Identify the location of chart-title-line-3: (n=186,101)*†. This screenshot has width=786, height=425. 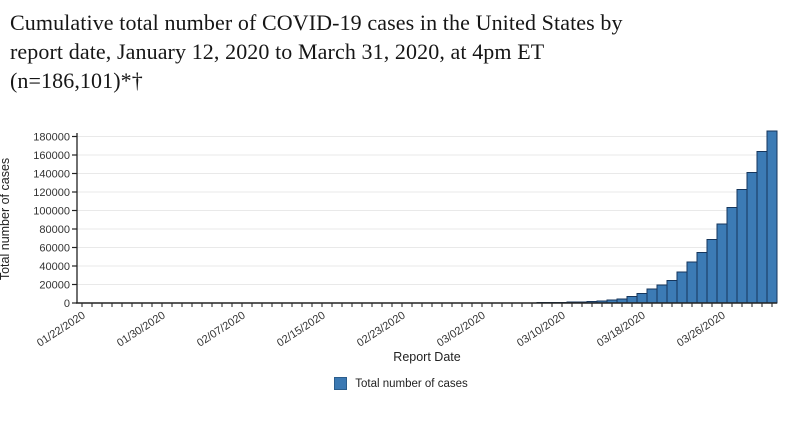
(76, 81).